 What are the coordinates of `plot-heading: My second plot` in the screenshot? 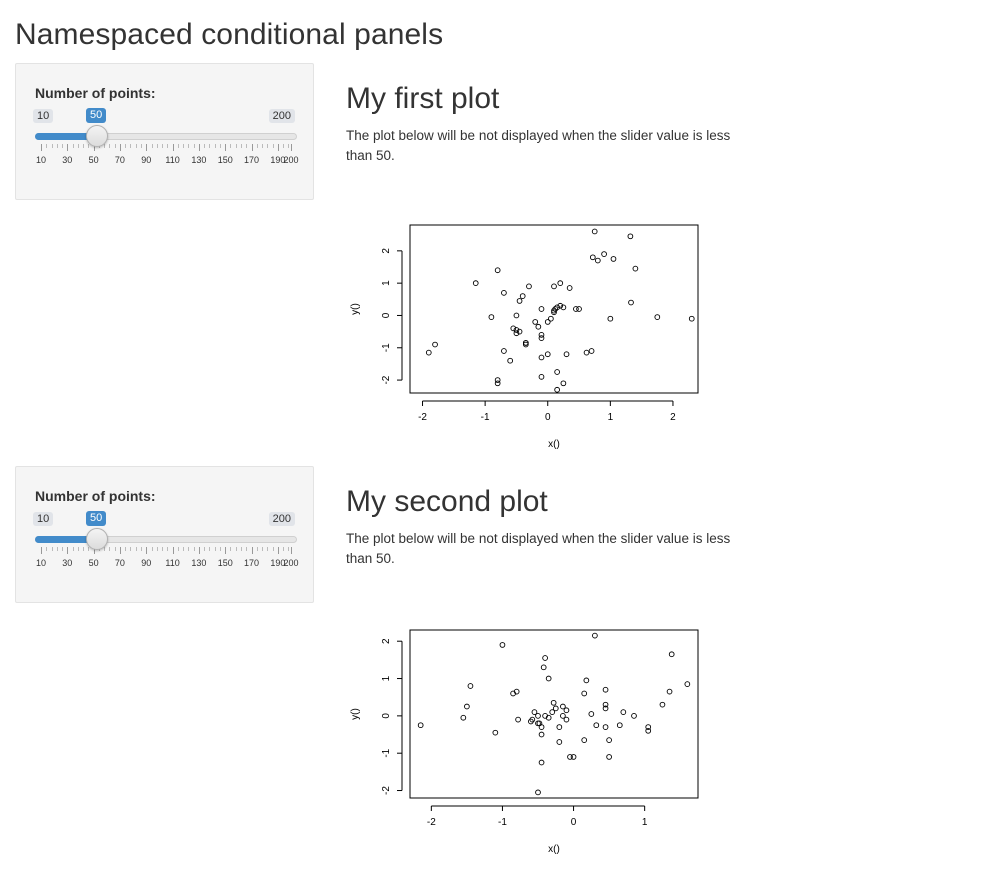 It's located at (447, 501).